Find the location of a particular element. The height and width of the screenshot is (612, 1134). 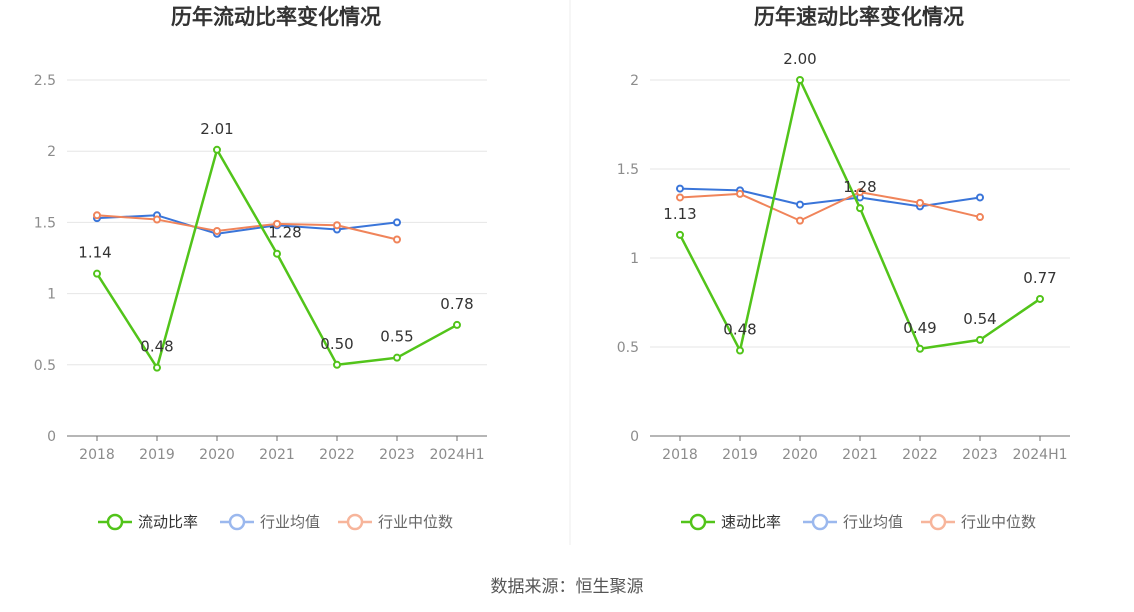

chart-title: 历年流动比率变化情况 is located at coordinates (276, 17).